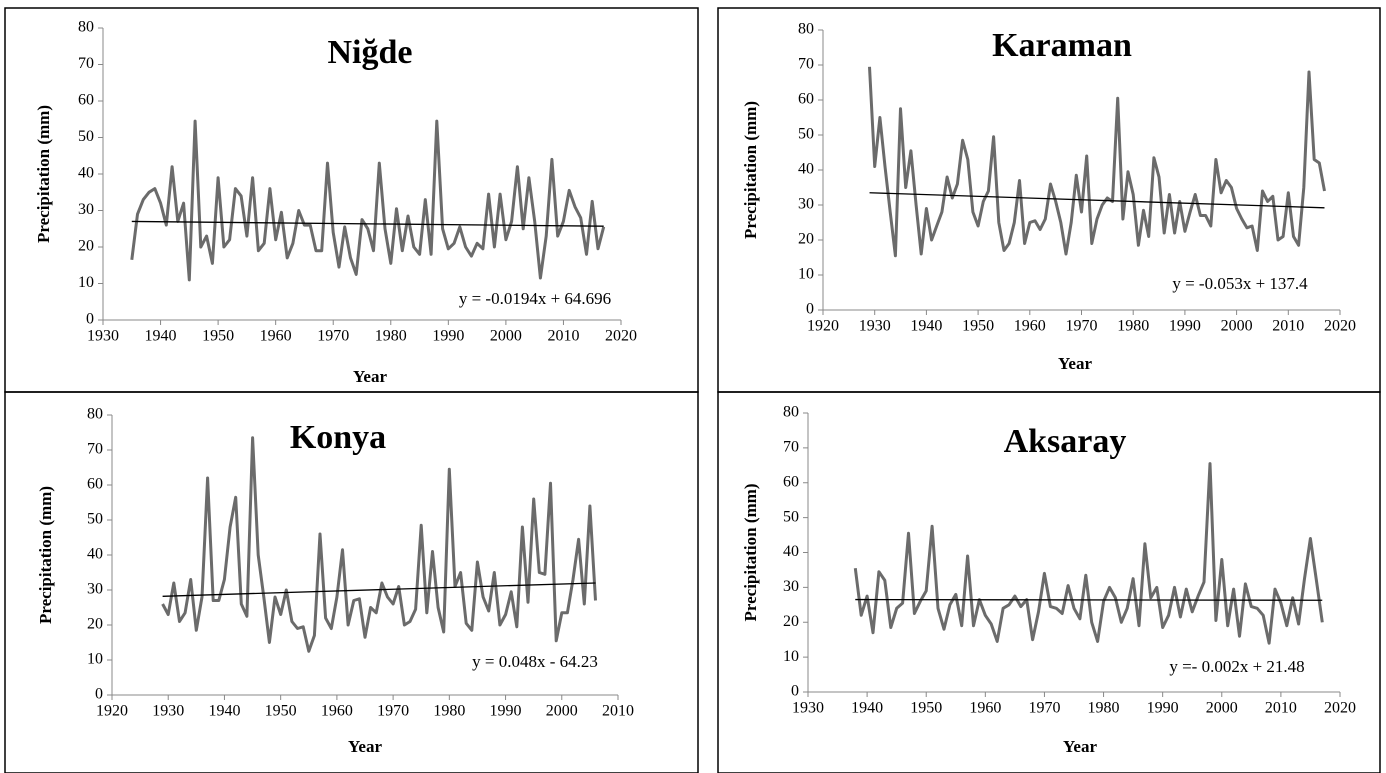 The width and height of the screenshot is (1386, 773). Describe the element at coordinates (370, 52) in the screenshot. I see `chart-title: Niğde` at that location.